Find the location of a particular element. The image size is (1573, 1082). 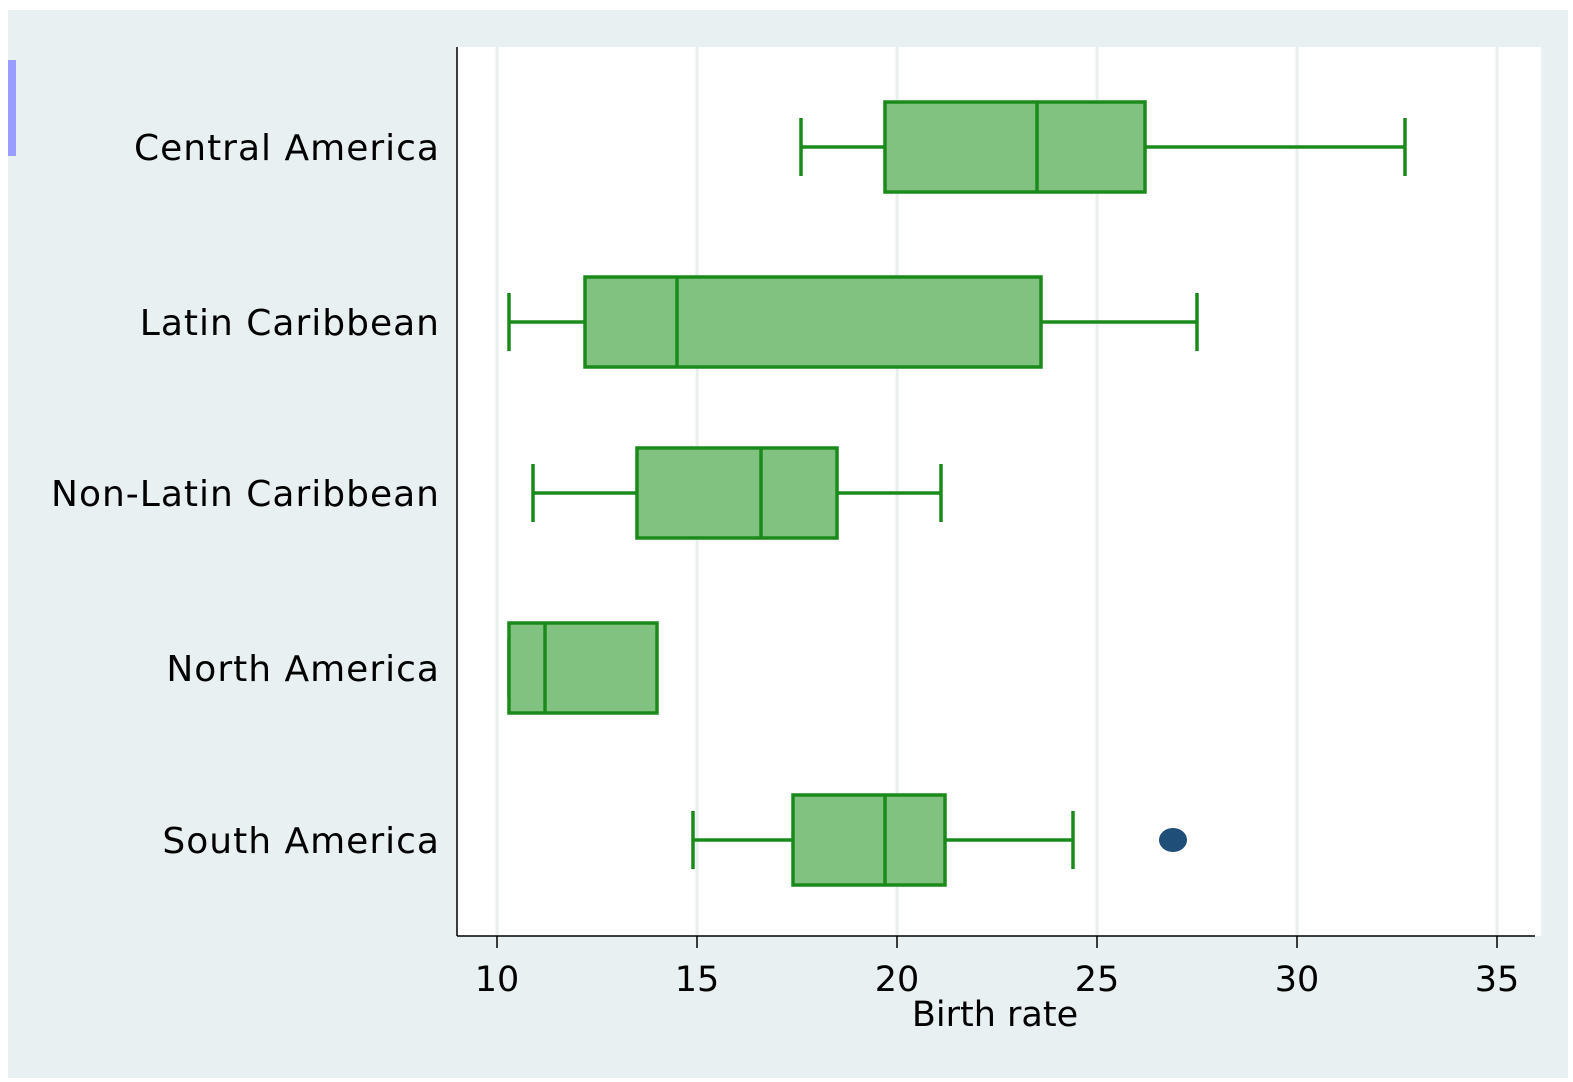

x-tick-label-15: 15 is located at coordinates (697, 980).